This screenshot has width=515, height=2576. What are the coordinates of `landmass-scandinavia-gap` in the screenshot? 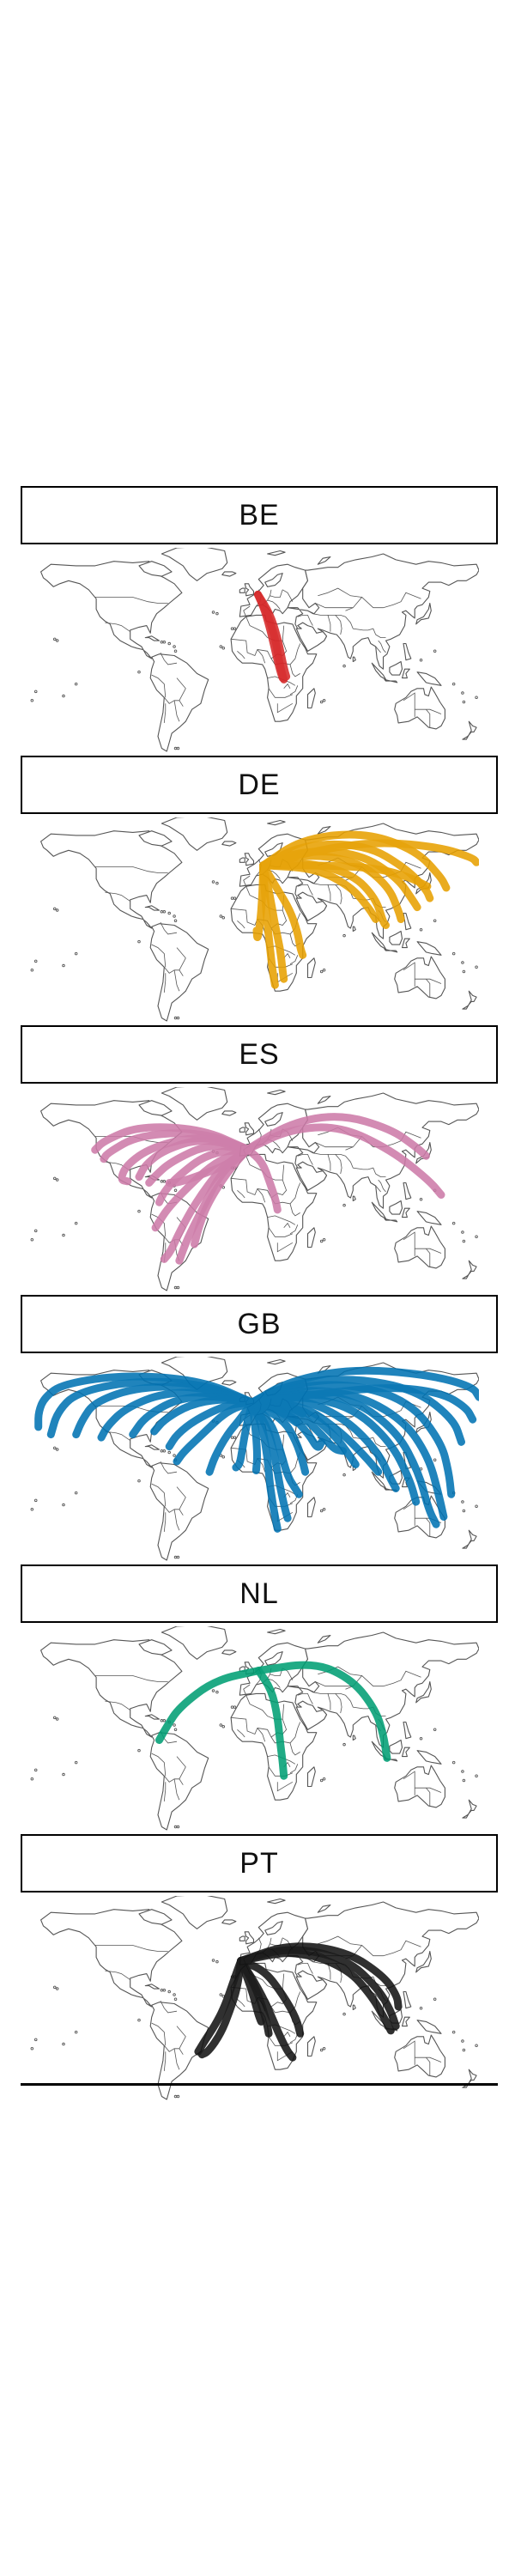 It's located at (273, 1928).